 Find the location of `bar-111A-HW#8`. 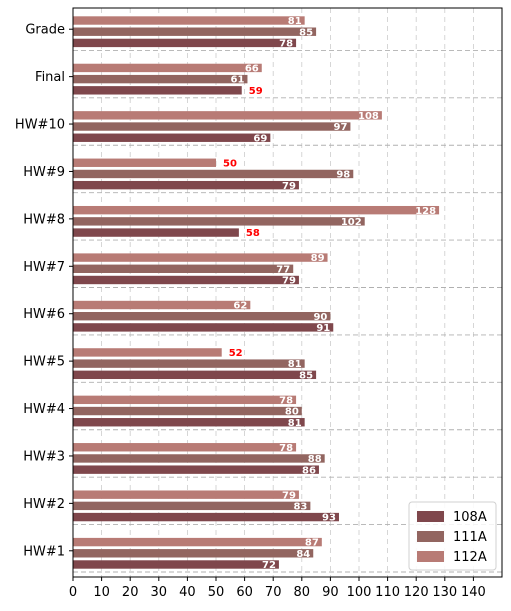

bar-111A-HW#8 is located at coordinates (219, 221).